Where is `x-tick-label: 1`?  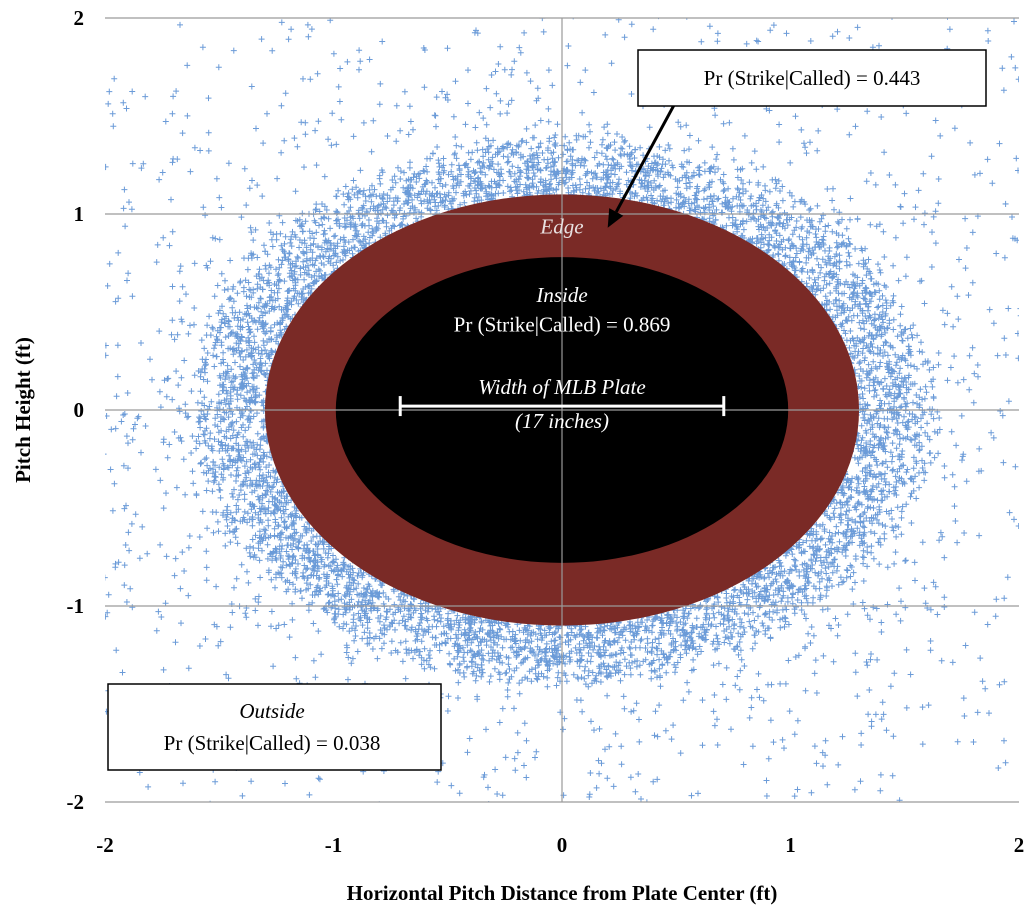 x-tick-label: 1 is located at coordinates (790, 845).